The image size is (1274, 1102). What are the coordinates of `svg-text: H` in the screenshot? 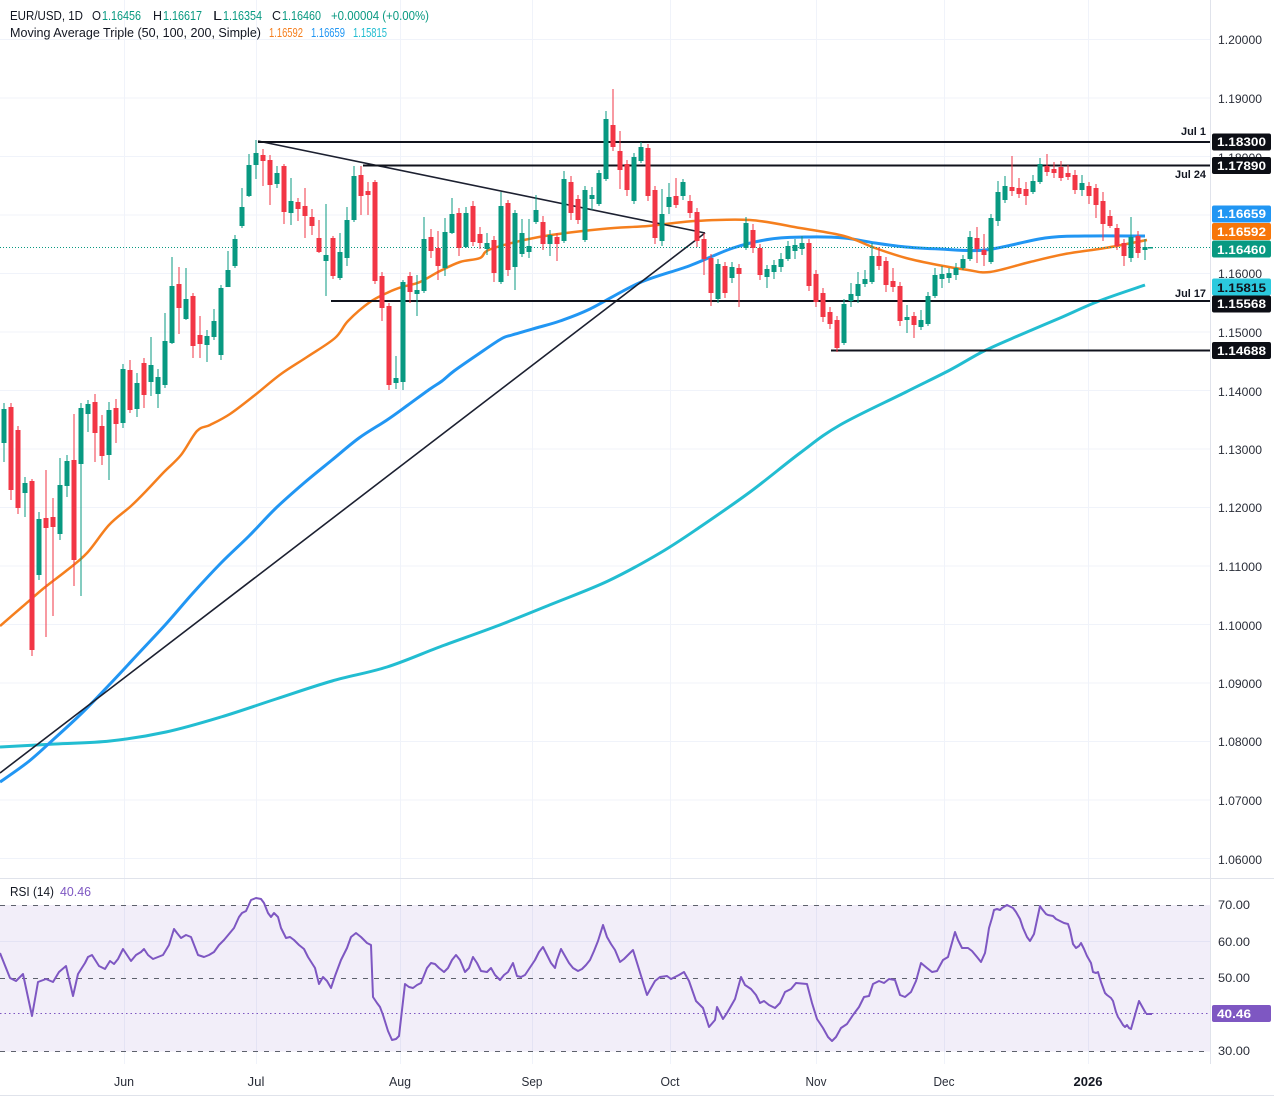 It's located at (157, 16).